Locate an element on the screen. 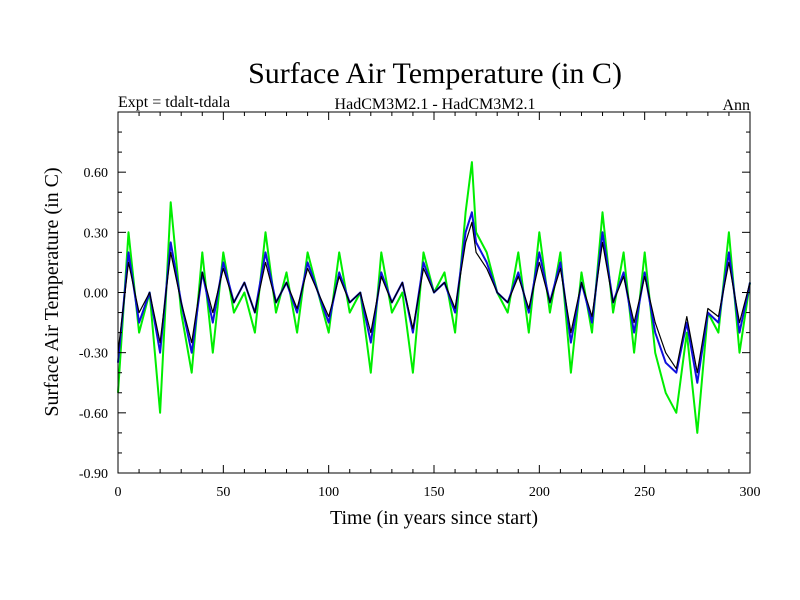  y-tick-label: 0.60 is located at coordinates (96, 173).